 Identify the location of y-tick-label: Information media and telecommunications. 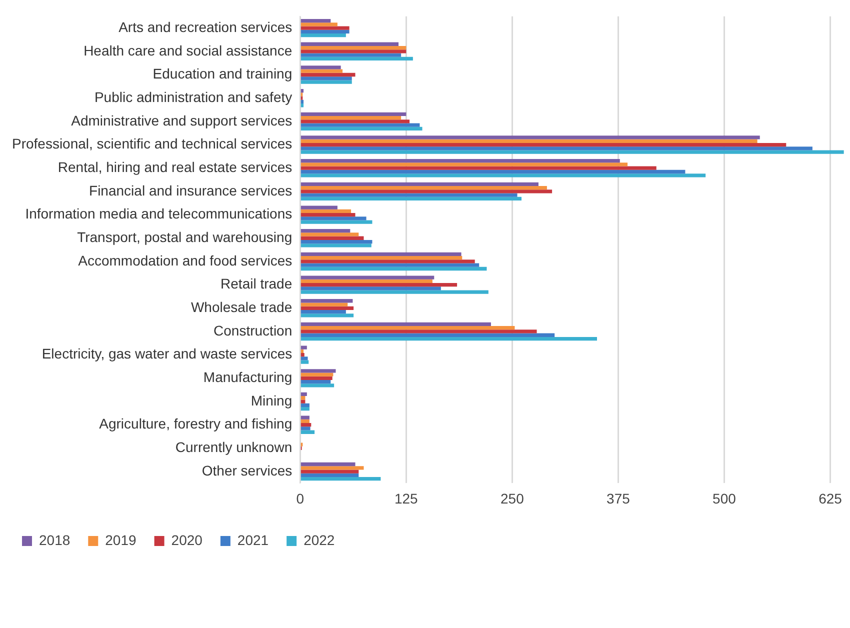
(158, 214).